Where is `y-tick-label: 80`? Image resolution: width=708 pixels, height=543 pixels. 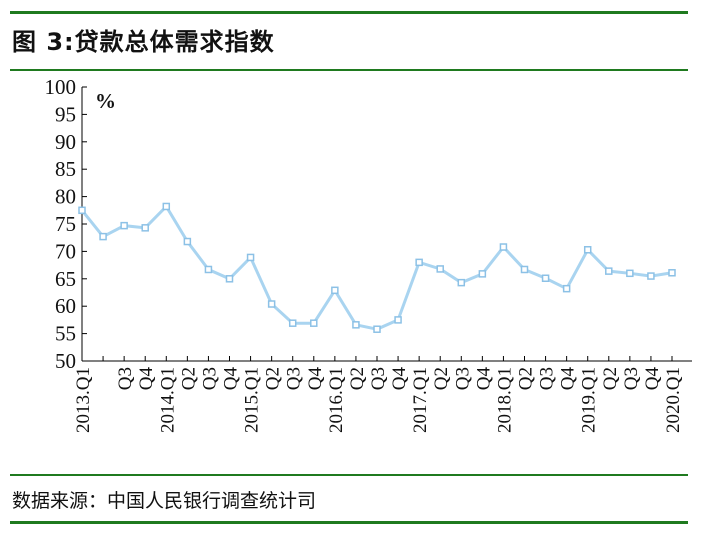
y-tick-label: 80 is located at coordinates (65, 197).